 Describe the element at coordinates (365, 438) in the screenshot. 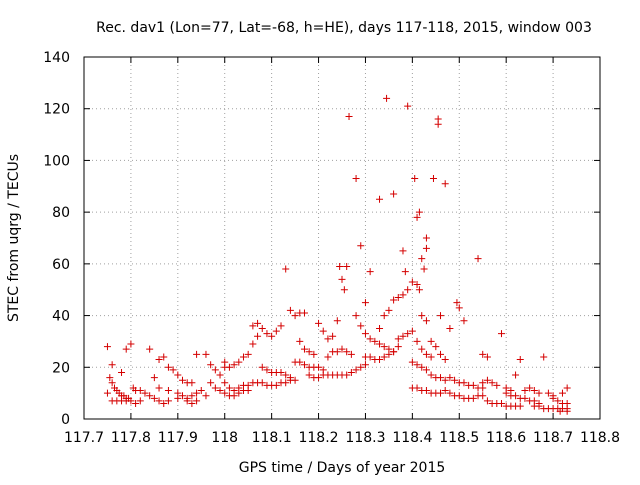

I see `x-tick-label: 118.3` at that location.